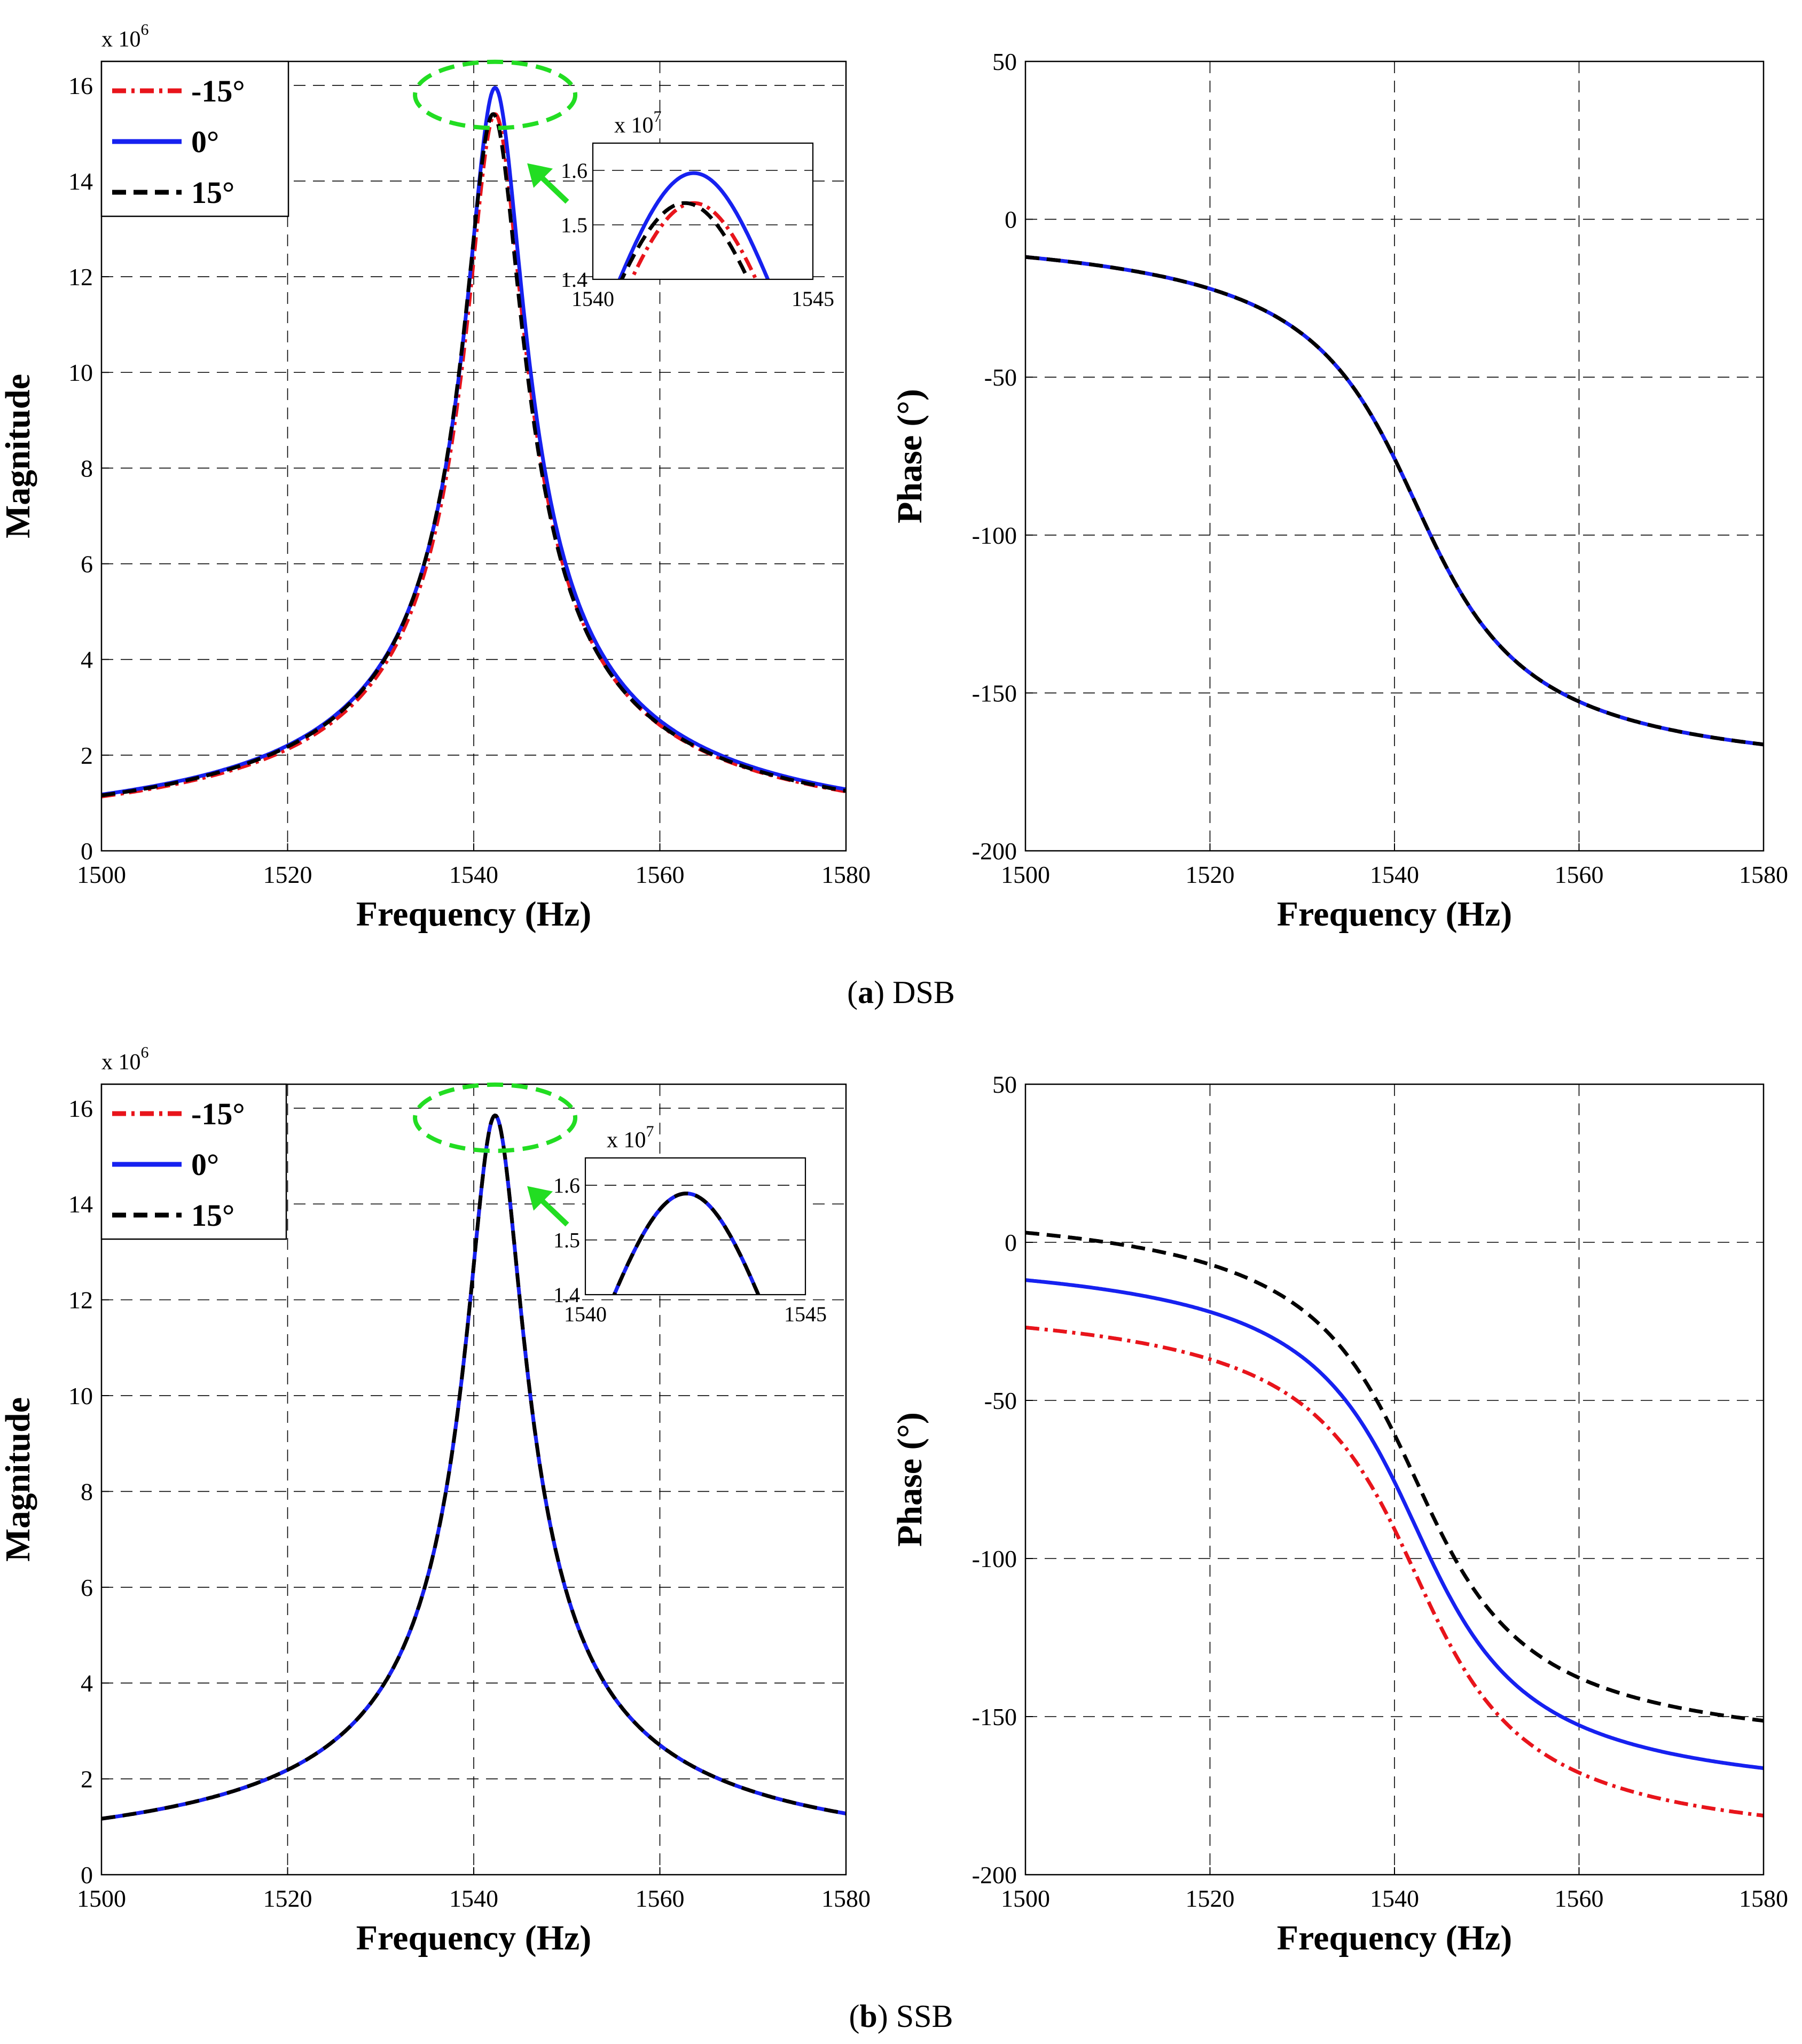 The width and height of the screenshot is (1802, 2044). I want to click on series-line-minus15, so click(473, 455).